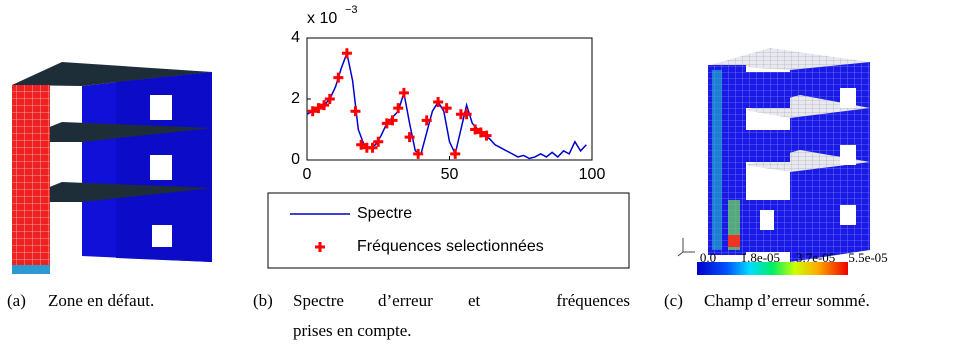 The height and width of the screenshot is (356, 958). Describe the element at coordinates (101, 300) in the screenshot. I see `caption: Zone en défaut.` at that location.